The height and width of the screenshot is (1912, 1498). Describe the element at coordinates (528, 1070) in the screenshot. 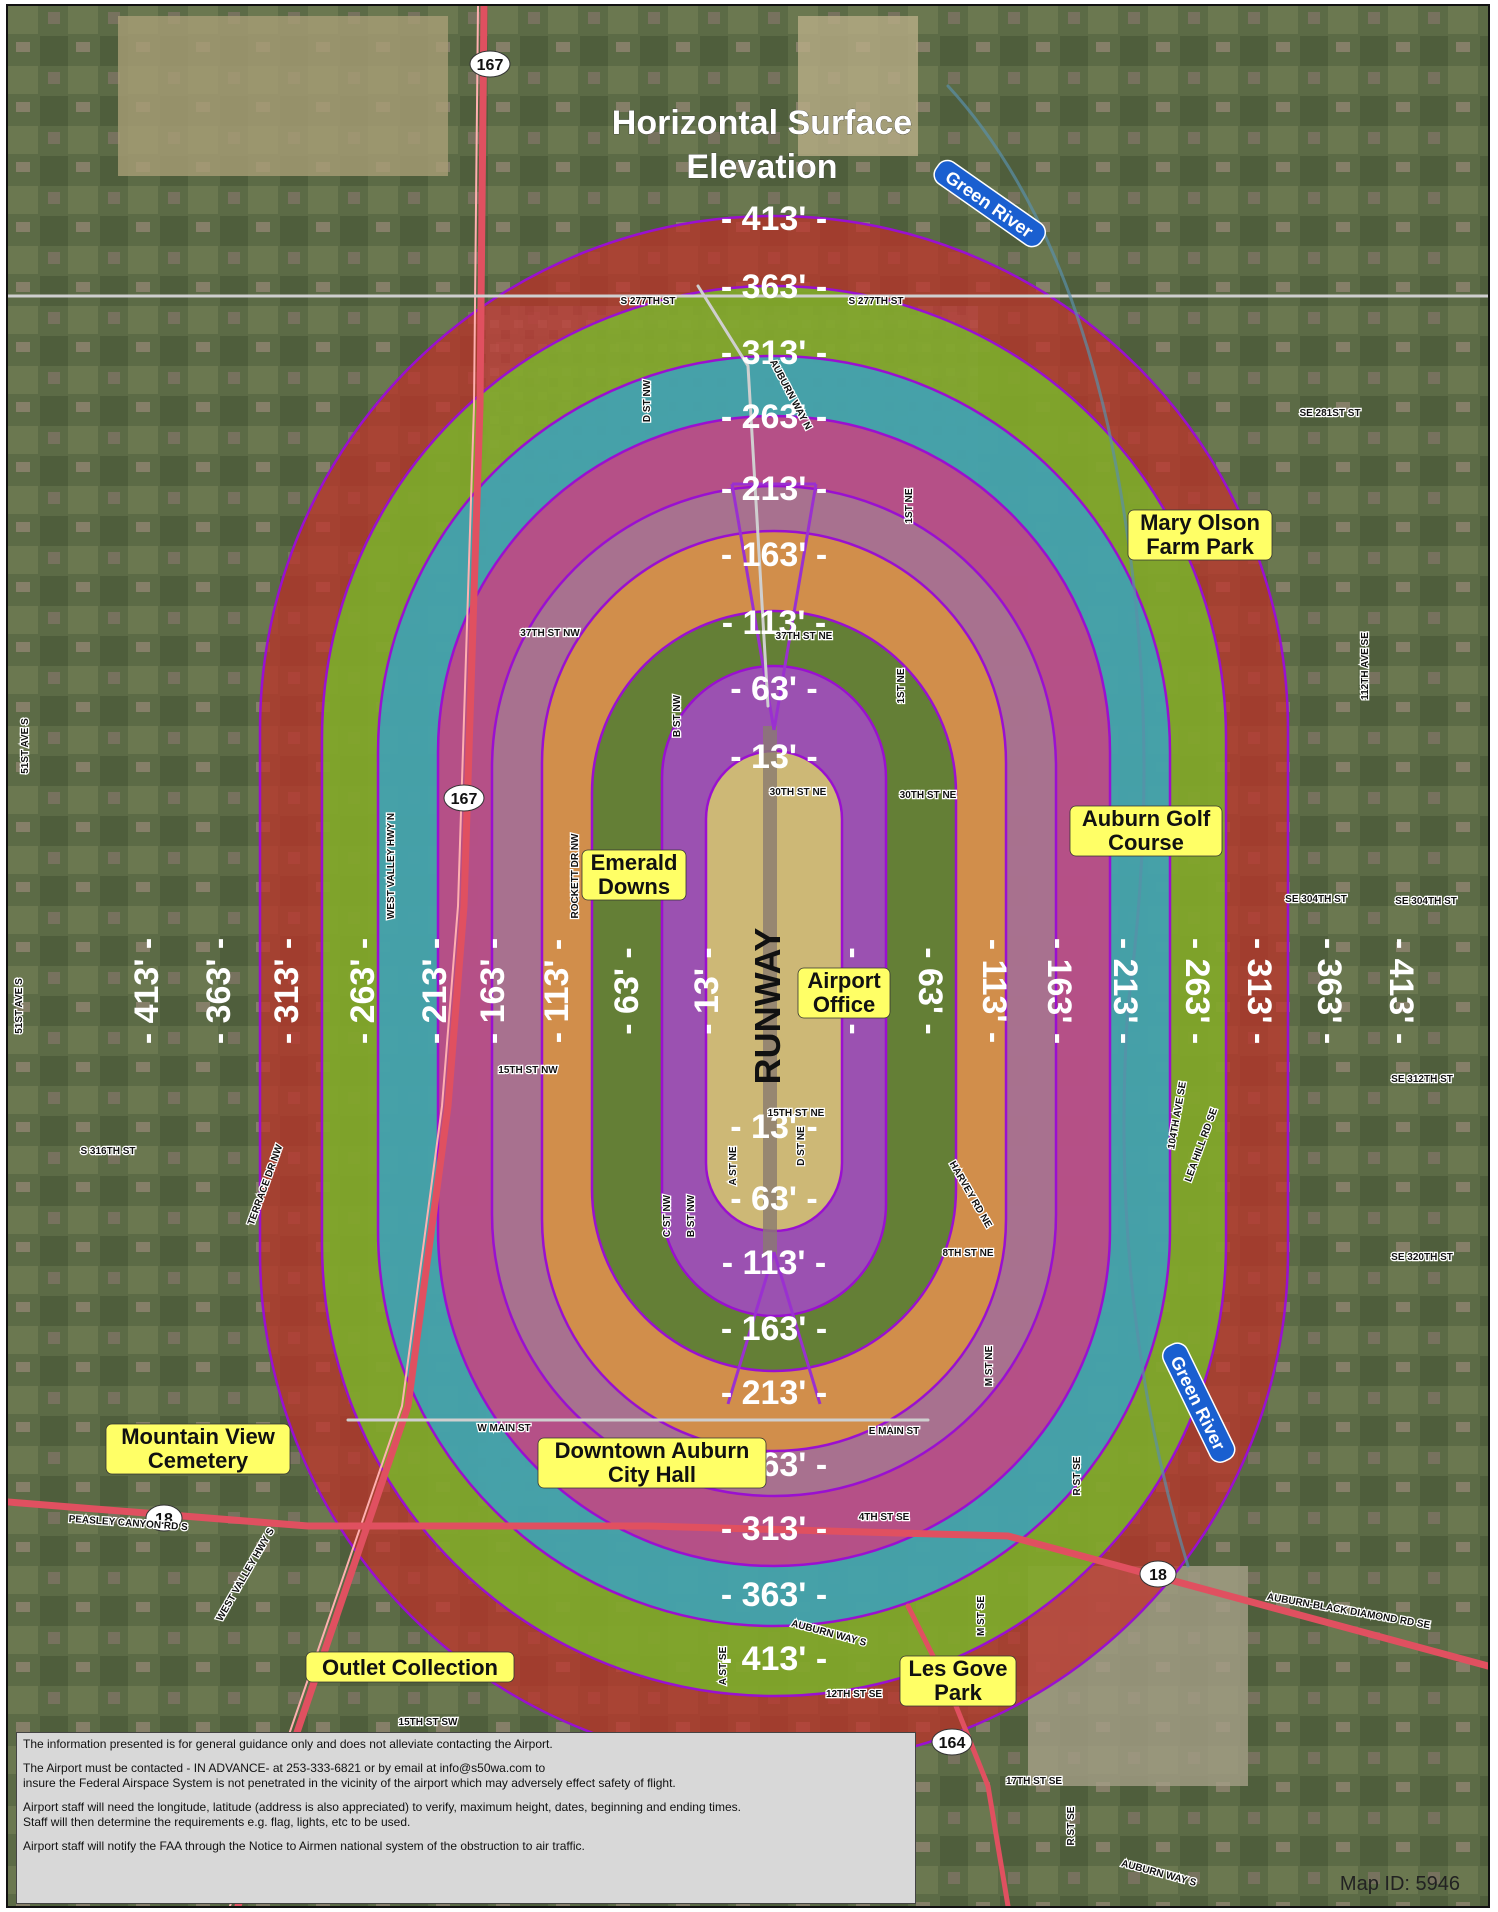

I see `road-label-s15nw: 15TH ST NW` at that location.